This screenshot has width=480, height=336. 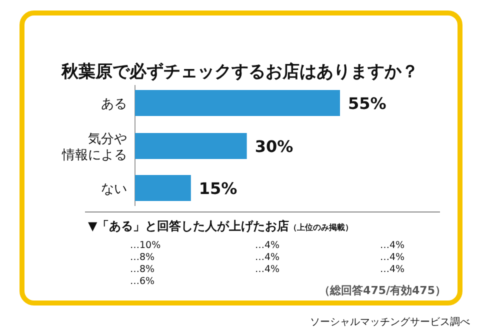 I want to click on text: （上位のみ掲載）, so click(x=321, y=227).